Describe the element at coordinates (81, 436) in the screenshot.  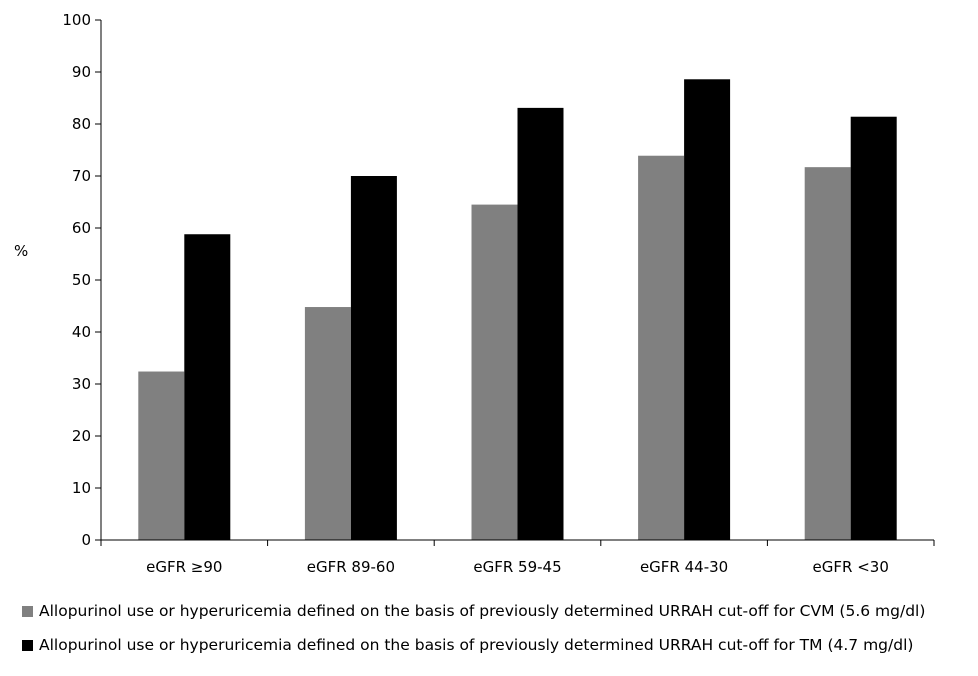
I see `y-tick-label: 20` at that location.